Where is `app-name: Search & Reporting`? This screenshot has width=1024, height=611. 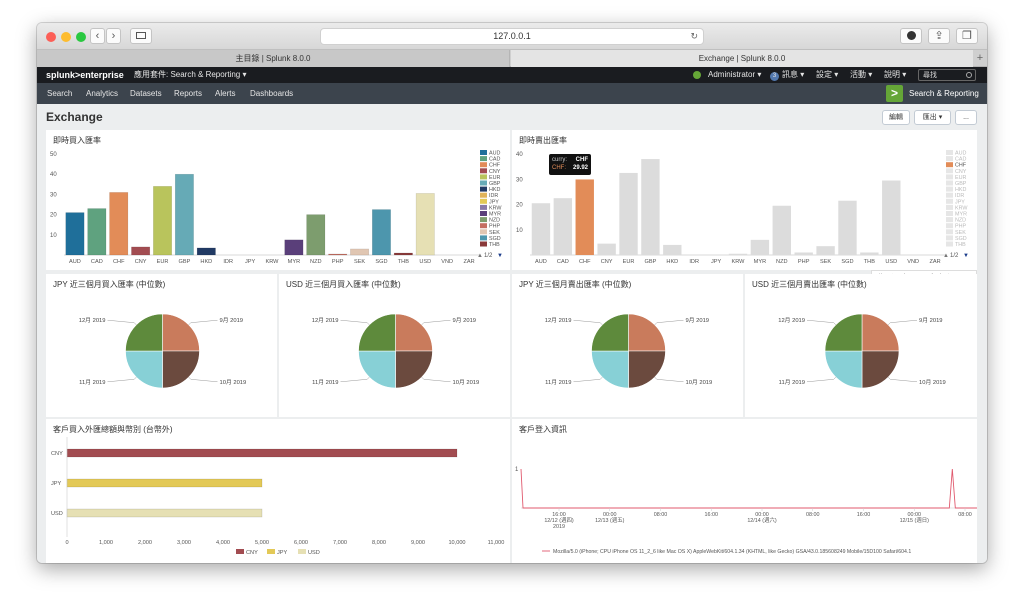 app-name: Search & Reporting is located at coordinates (944, 93).